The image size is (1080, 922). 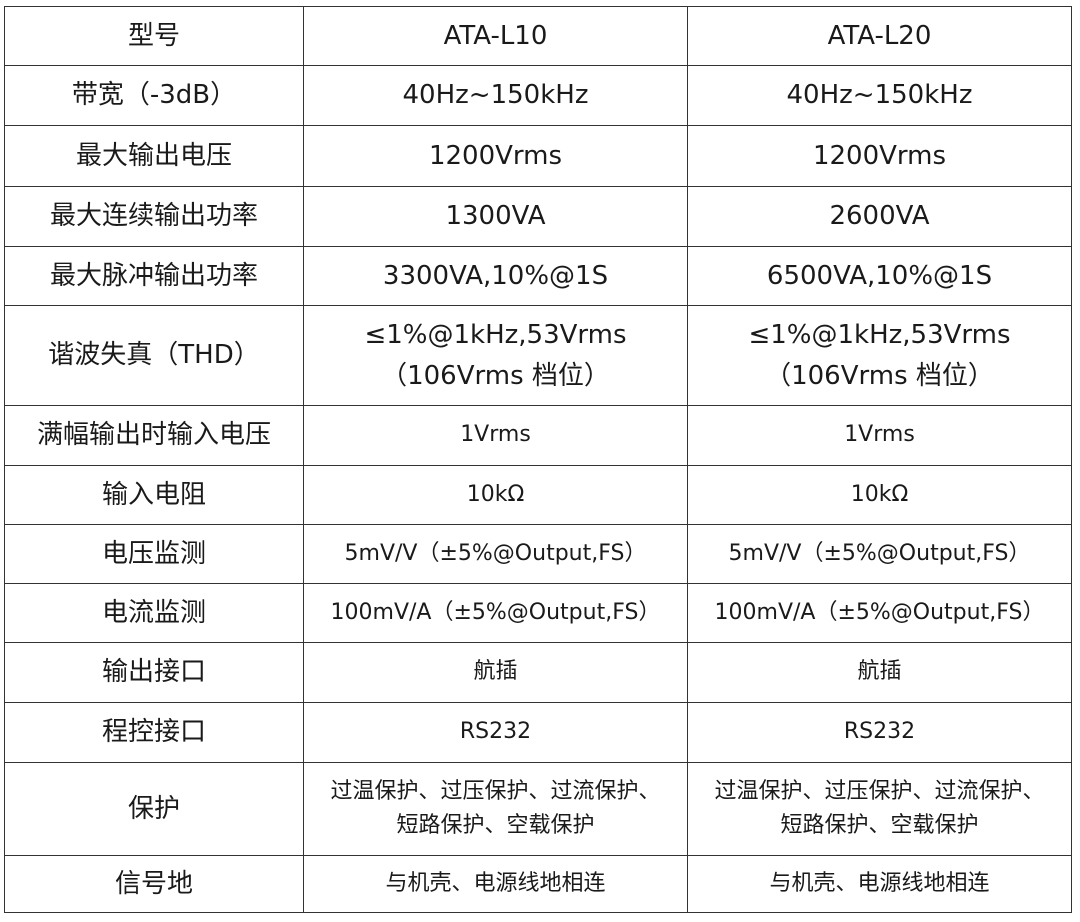 I want to click on value-ata-l20: RS232, so click(x=879, y=732).